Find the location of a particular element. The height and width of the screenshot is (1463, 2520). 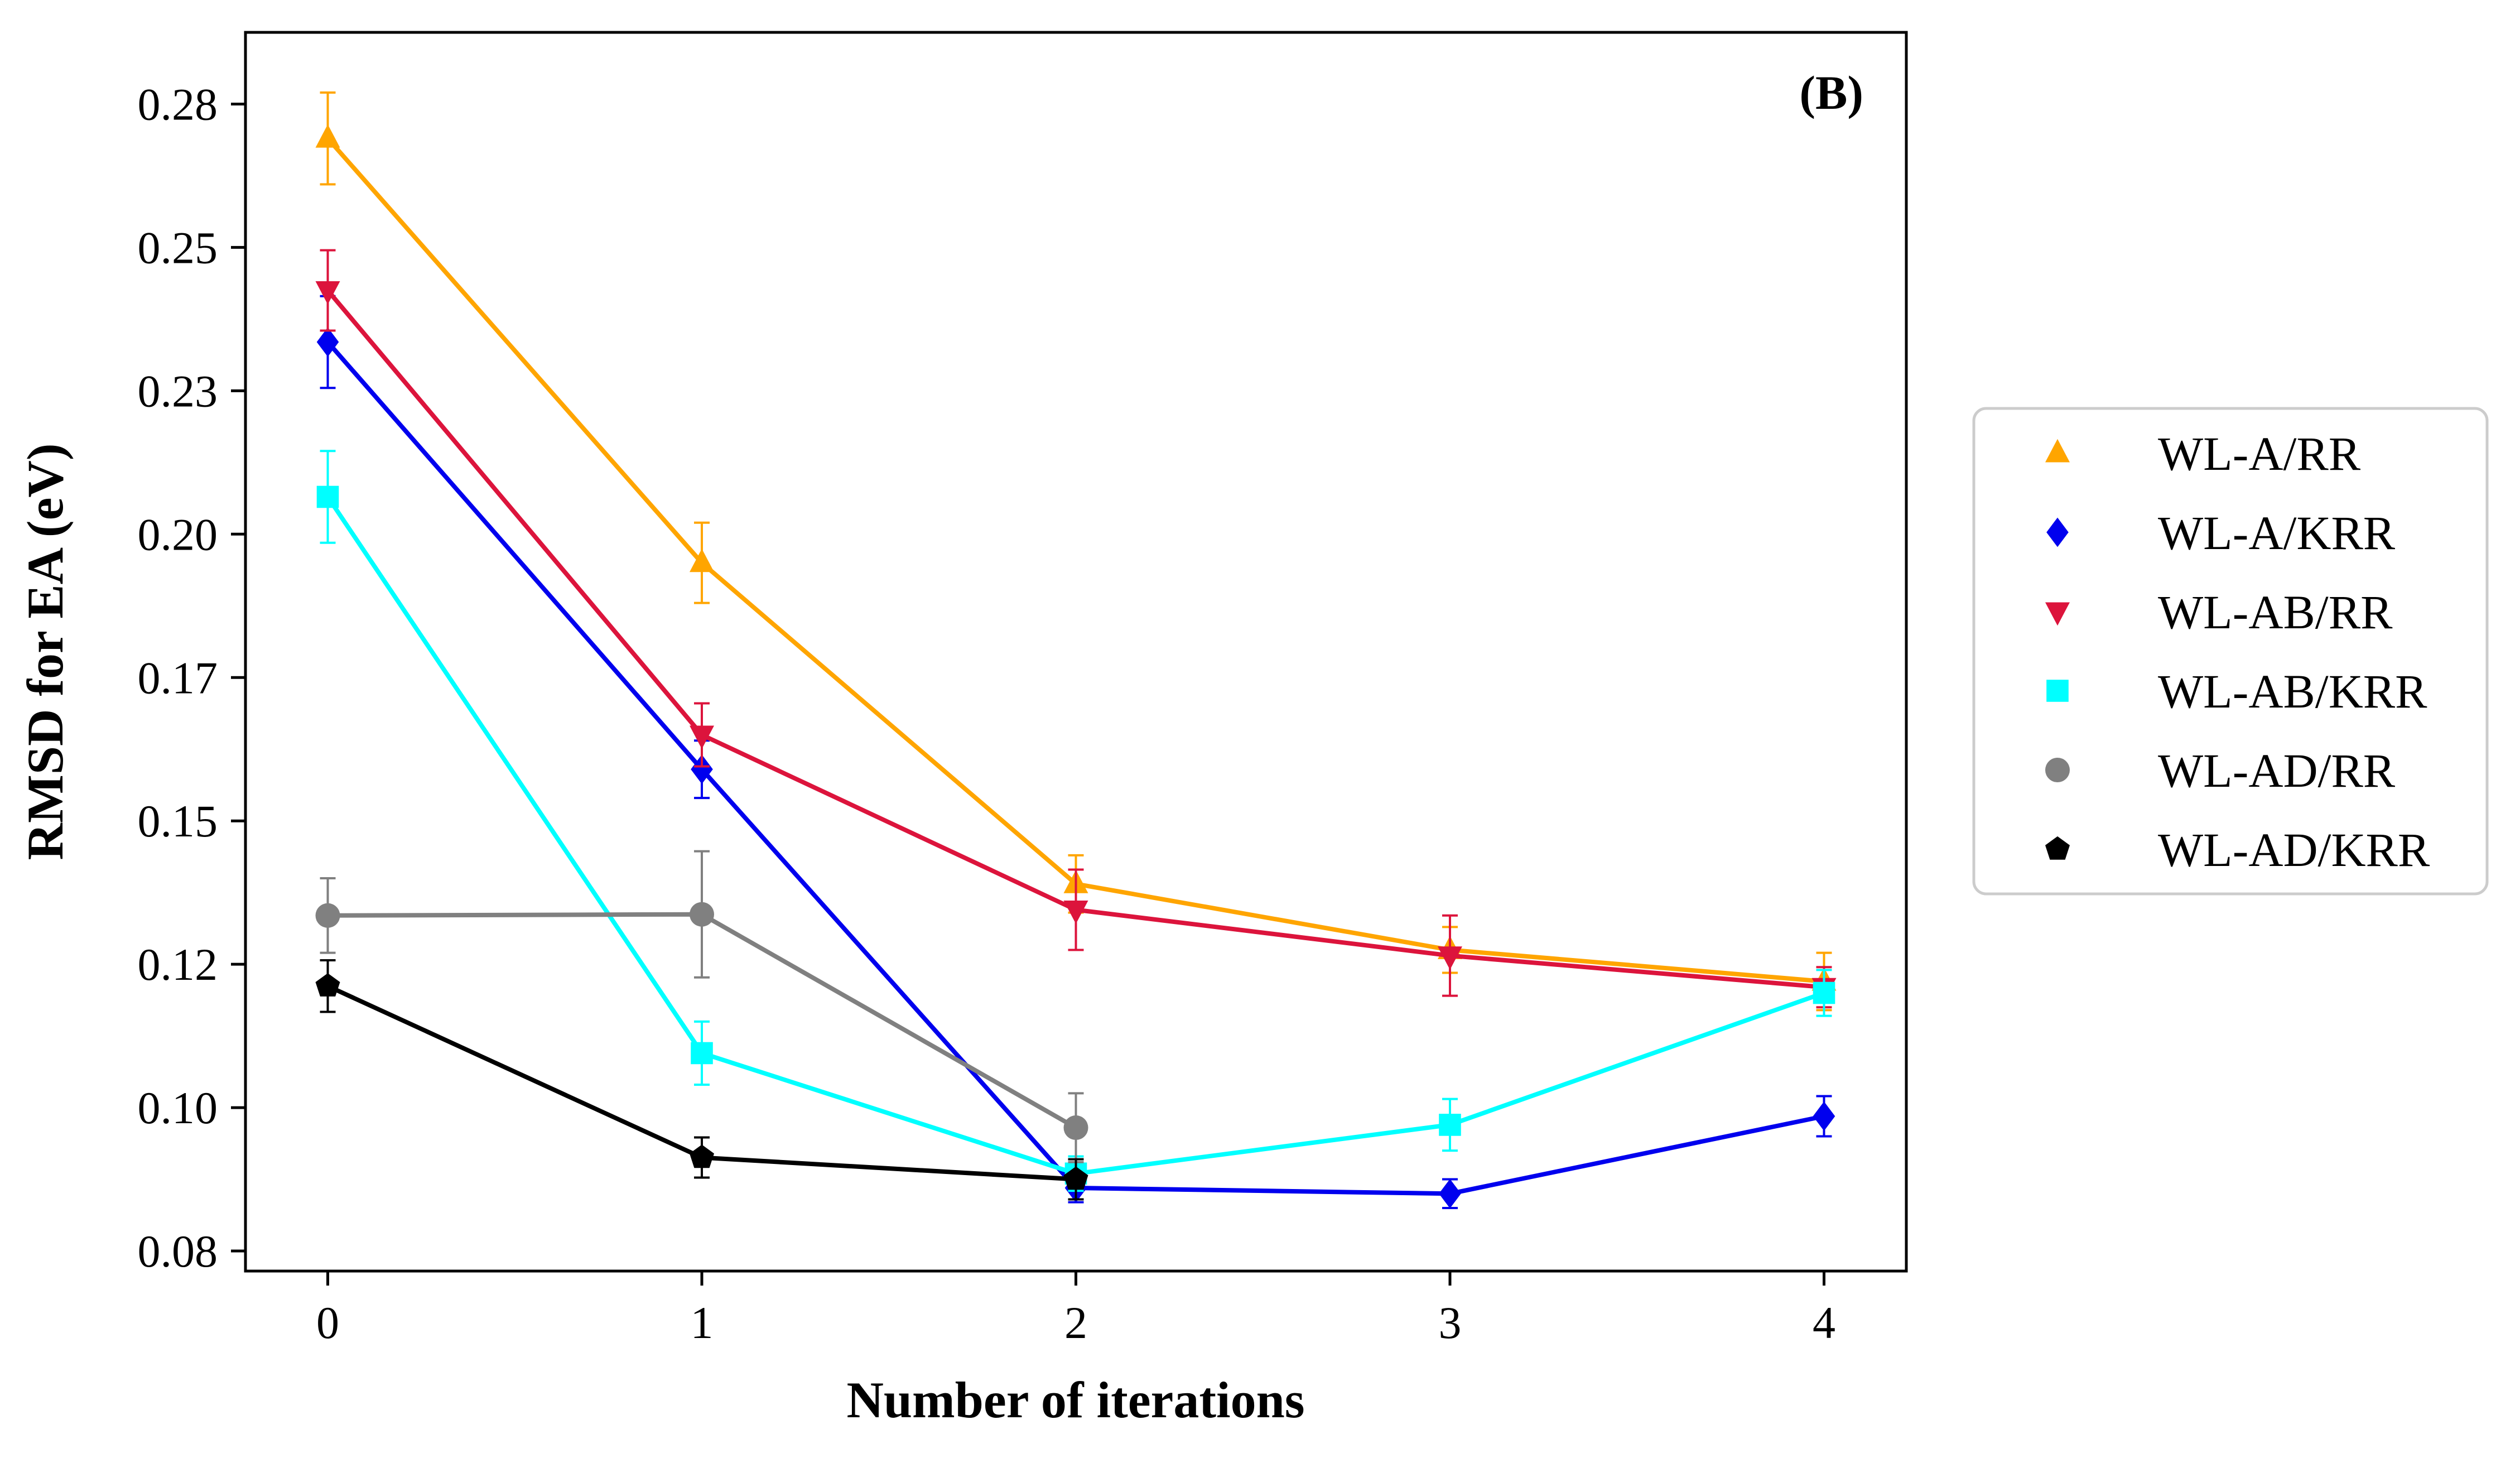

x-tick-label: 4 is located at coordinates (1824, 1322).